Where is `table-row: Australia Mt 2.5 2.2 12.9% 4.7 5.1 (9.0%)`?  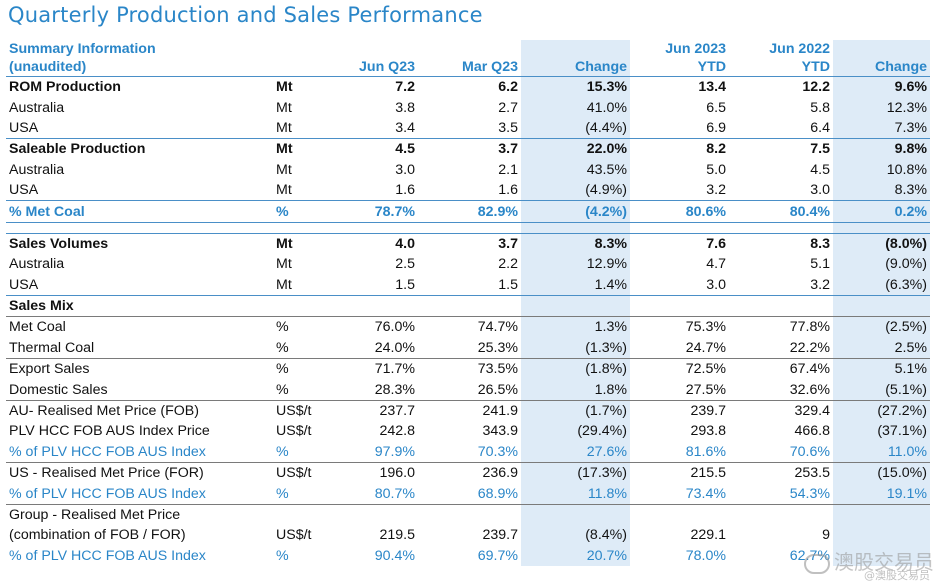
table-row: Australia Mt 2.5 2.2 12.9% 4.7 5.1 (9.0%) is located at coordinates (468, 264).